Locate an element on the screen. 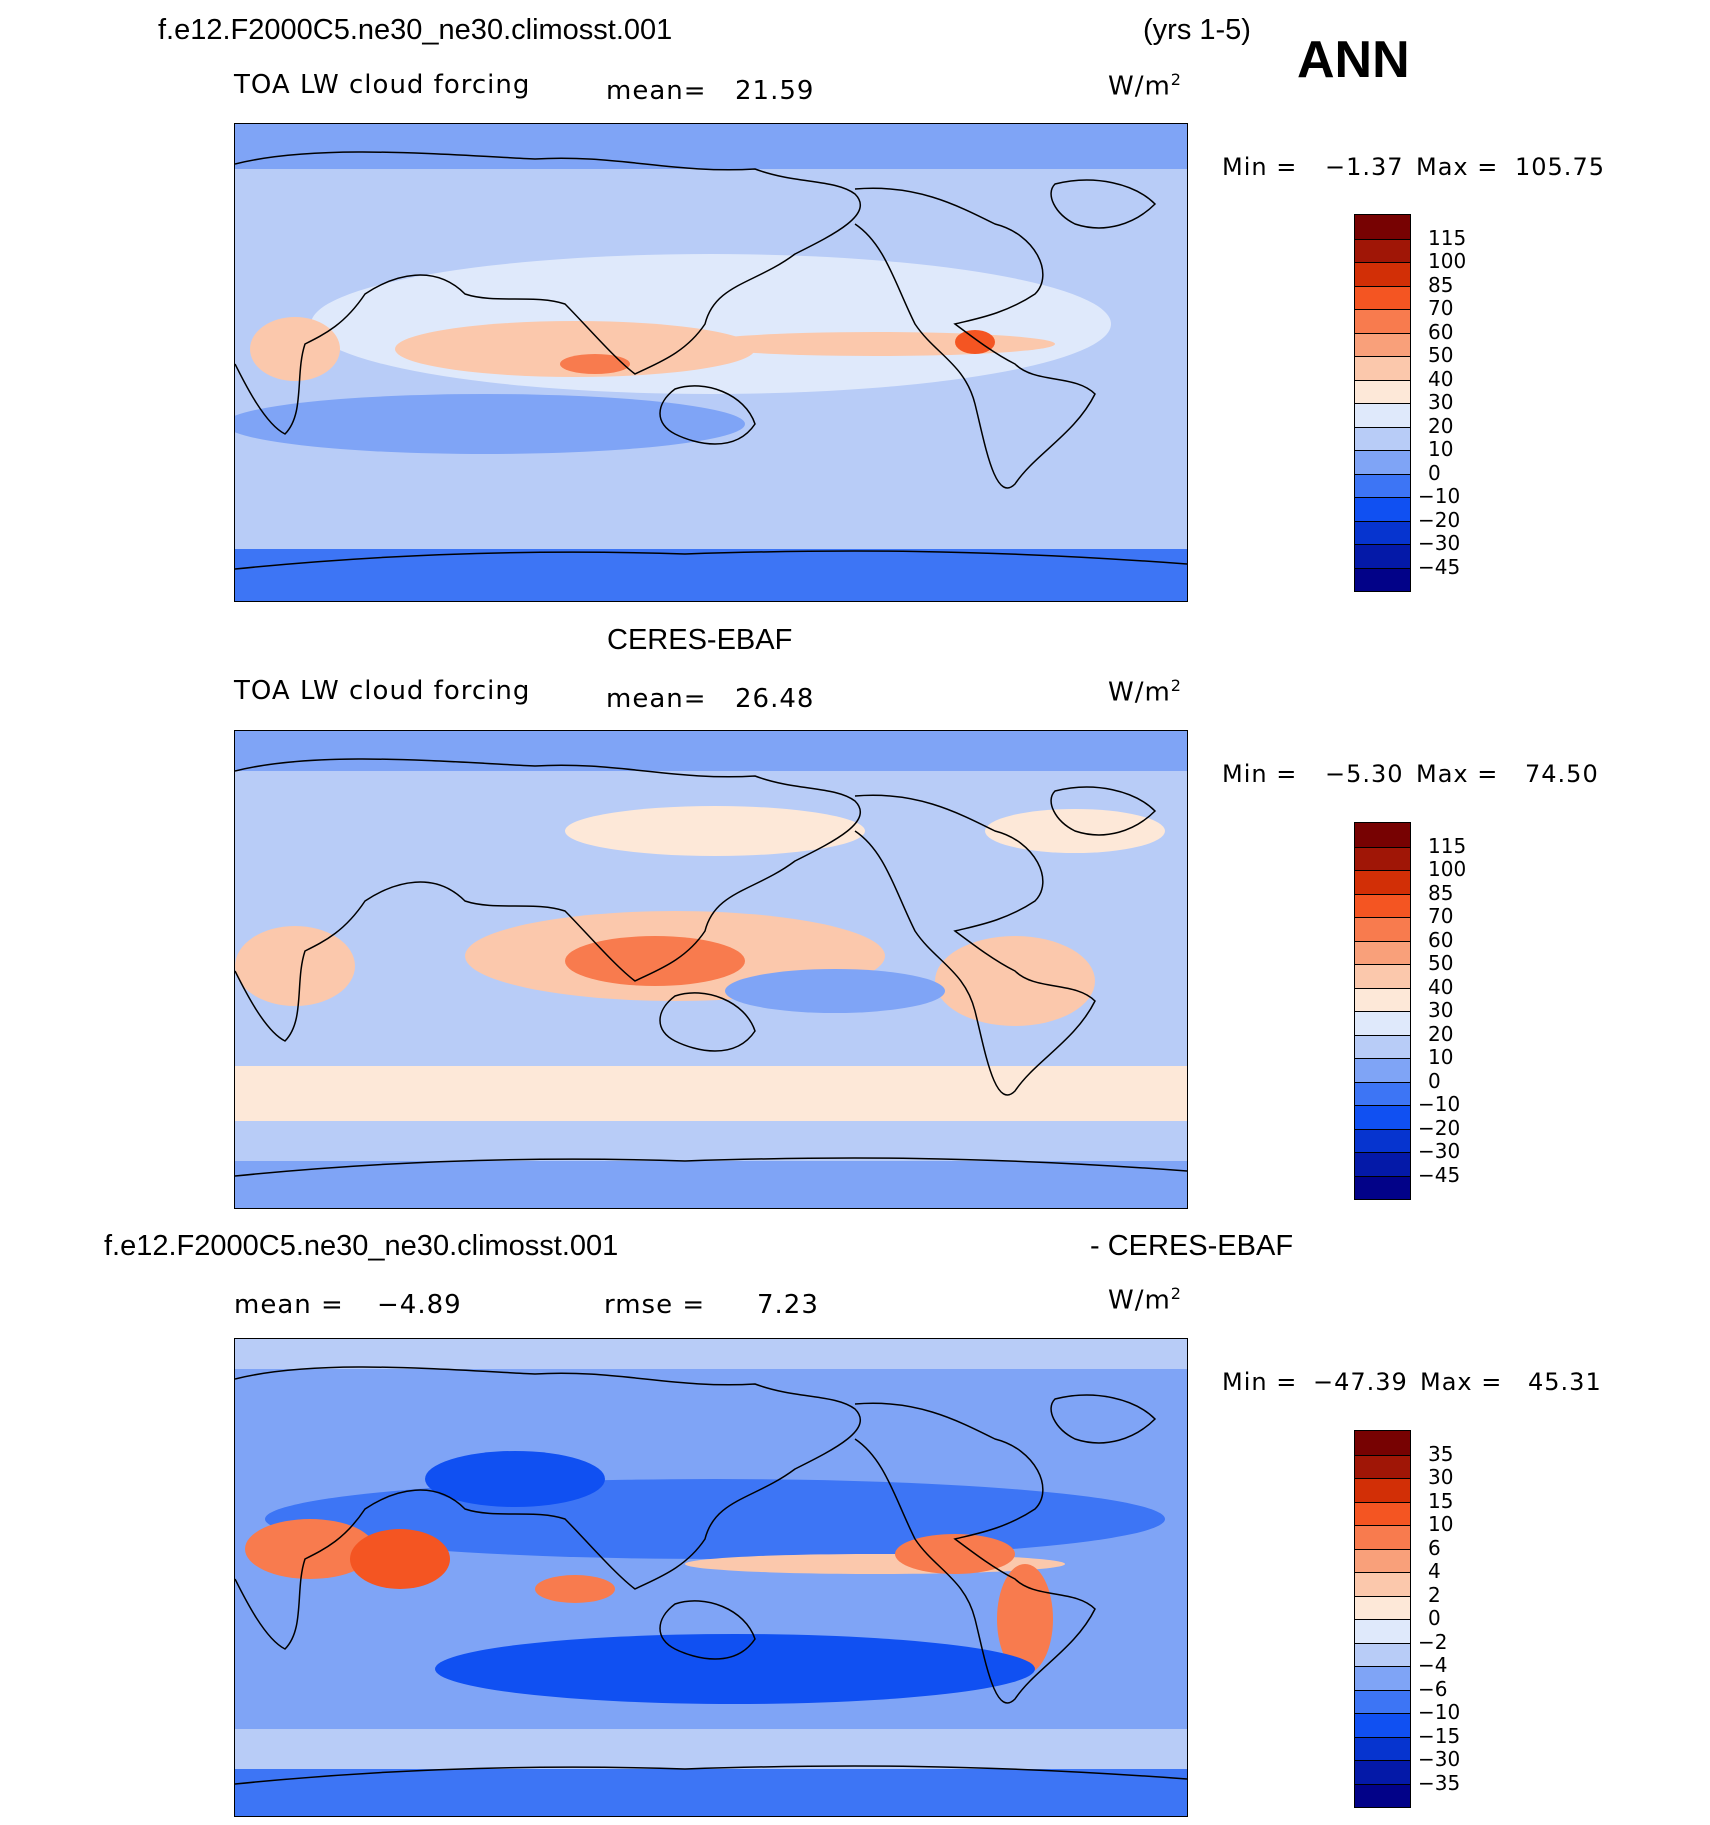 This screenshot has height=1825, width=1710. colorbar-tick-label: 70 is located at coordinates (1441, 916).